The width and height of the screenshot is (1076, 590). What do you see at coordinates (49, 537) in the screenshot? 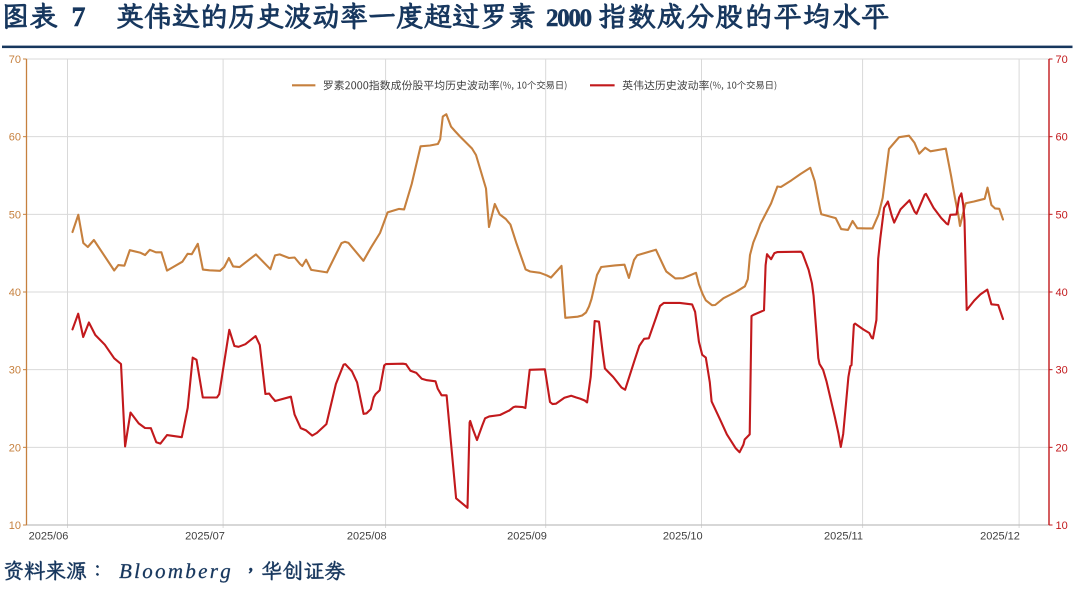
I see `svg-text: 2025/06` at bounding box center [49, 537].